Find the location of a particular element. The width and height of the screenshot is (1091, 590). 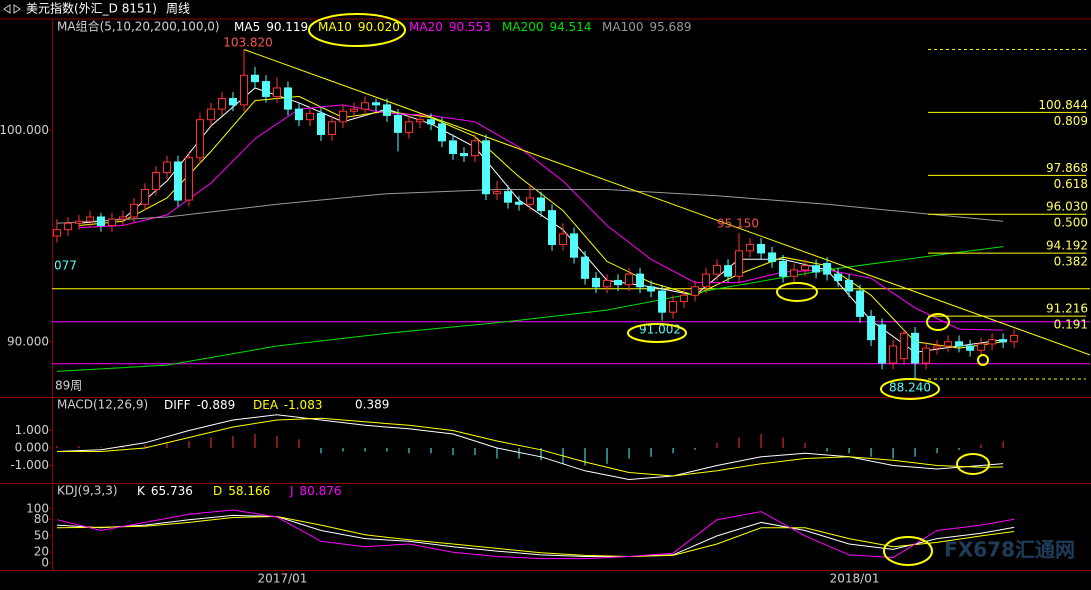

legend-name: D is located at coordinates (217, 491).